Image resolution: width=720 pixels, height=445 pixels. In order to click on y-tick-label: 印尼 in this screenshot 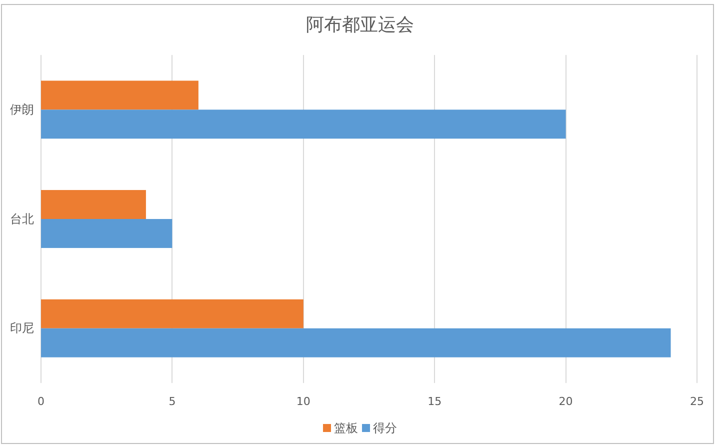, I will do `click(22, 328)`.